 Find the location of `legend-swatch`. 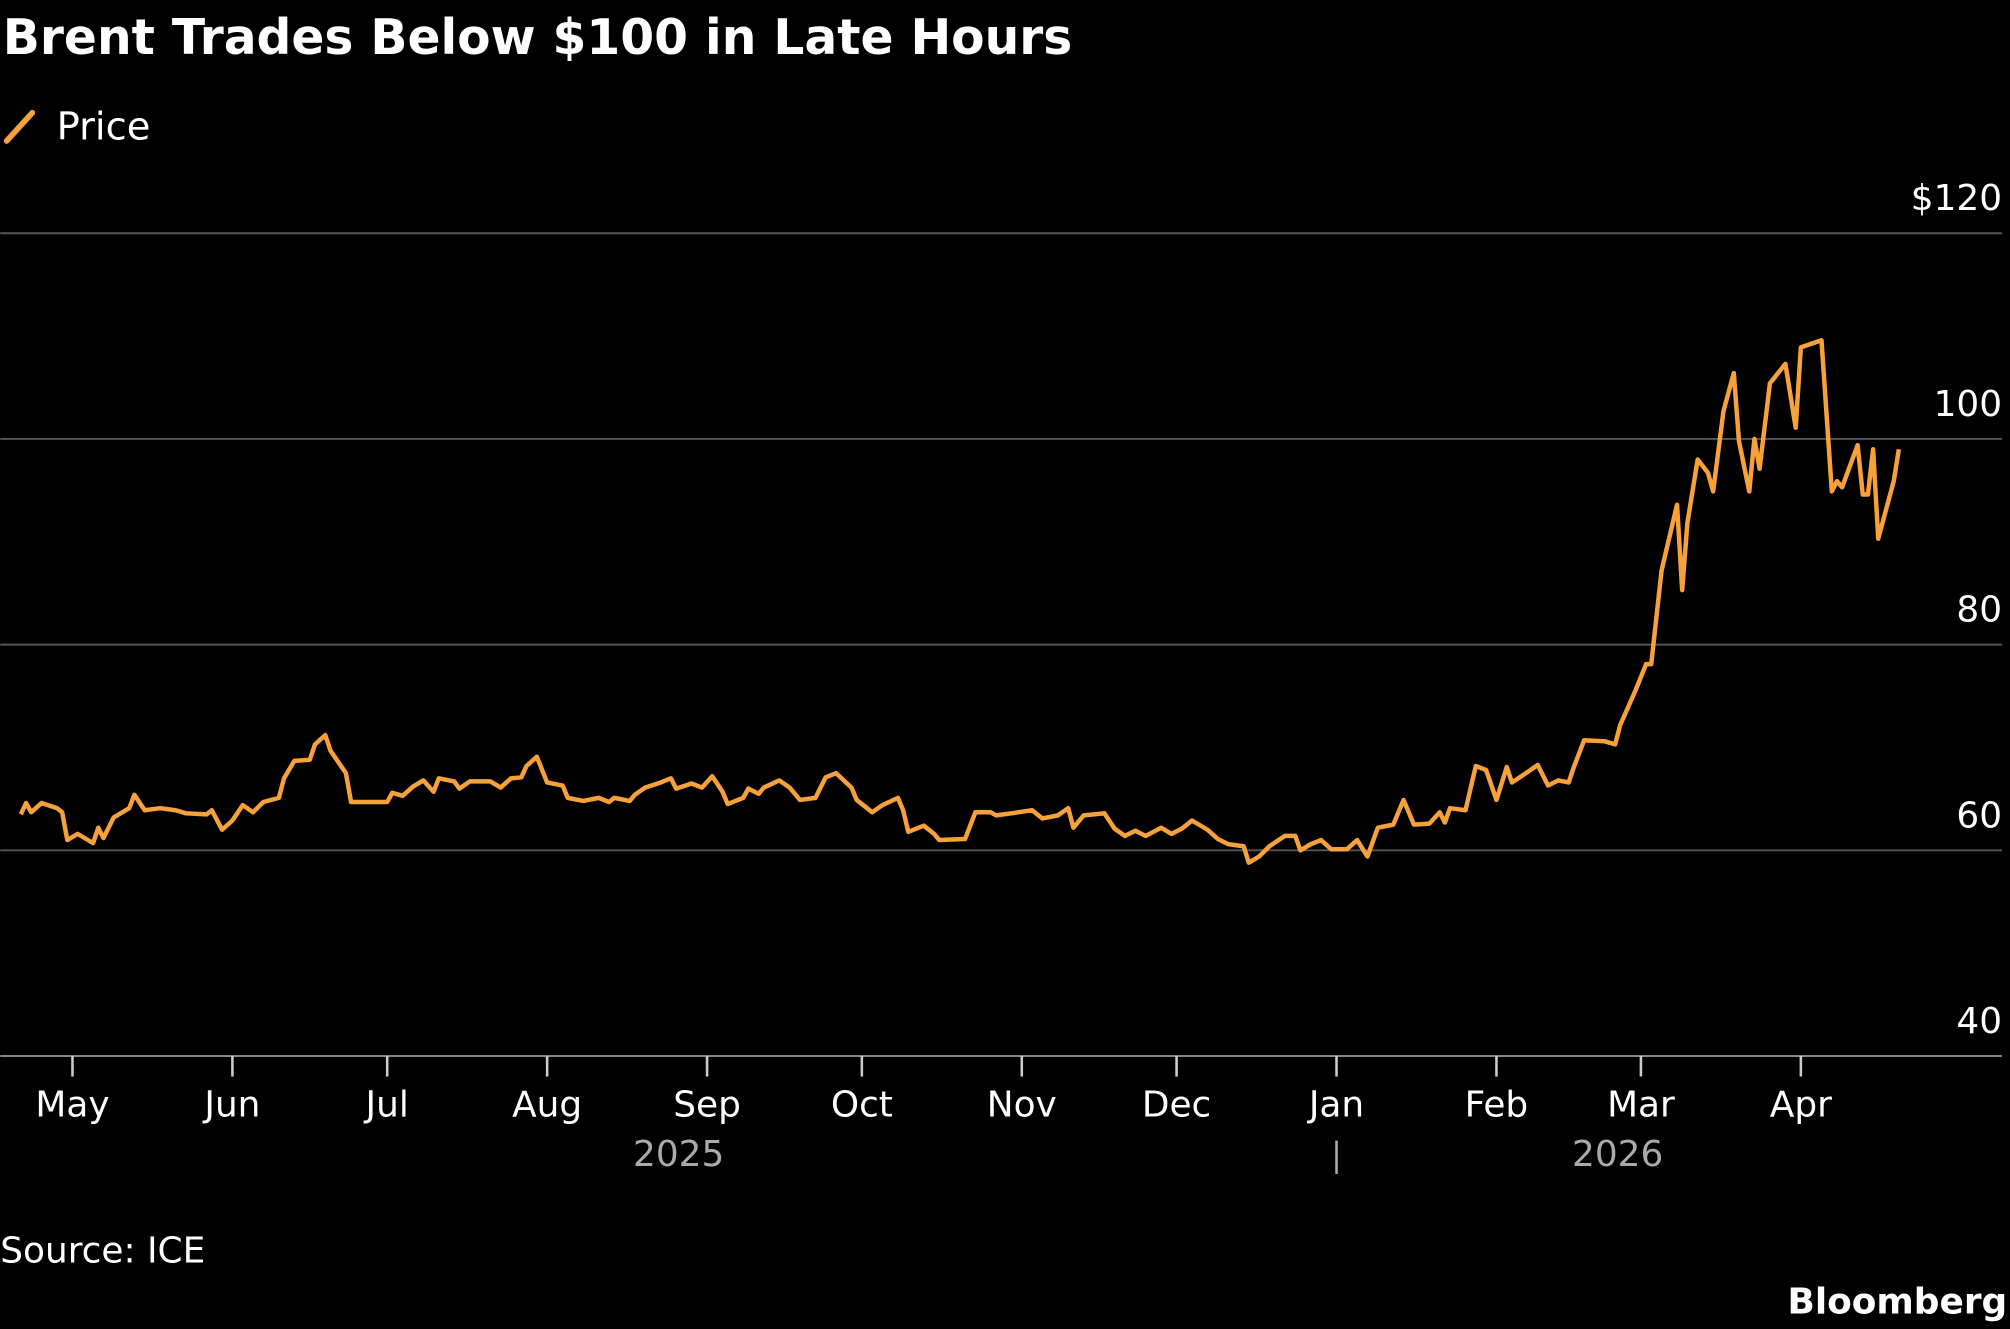

legend-swatch is located at coordinates (19, 126).